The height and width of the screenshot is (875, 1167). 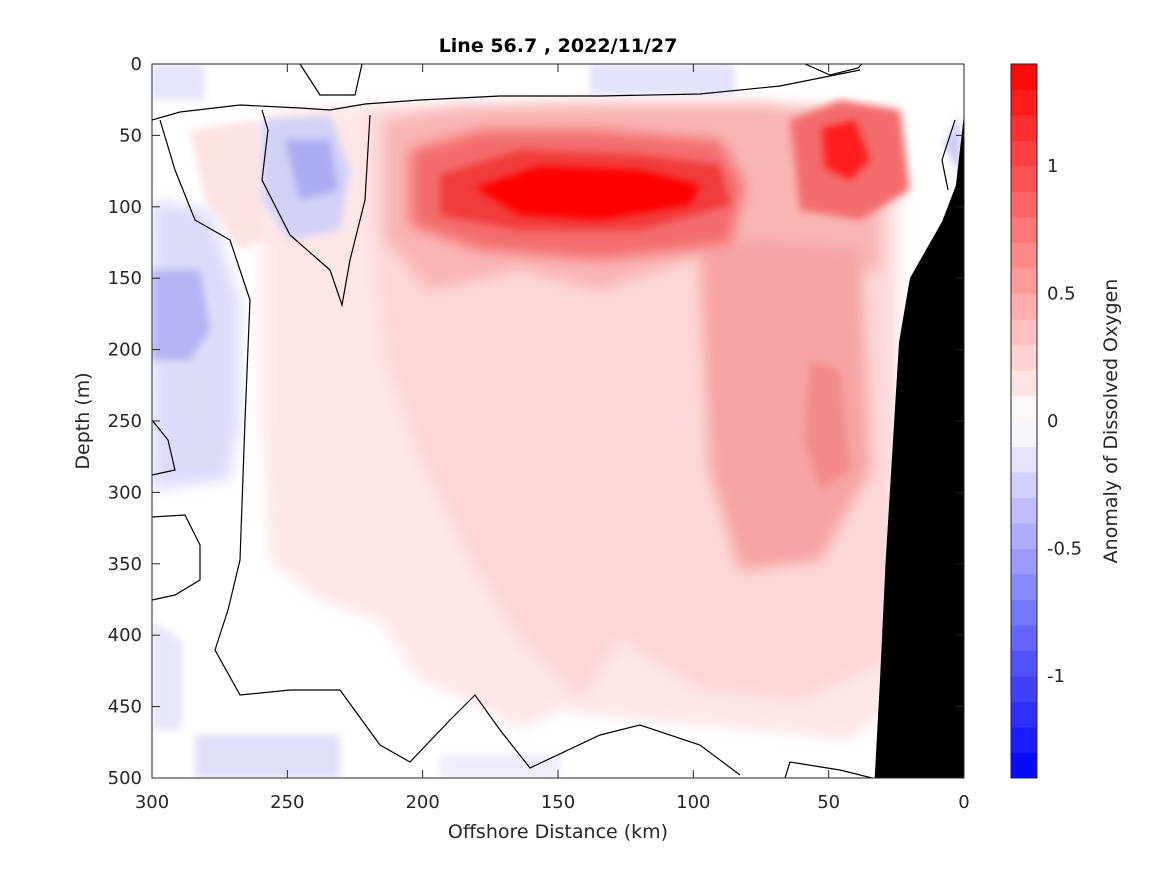 I want to click on contour-positive-core-inner, so click(x=587, y=193).